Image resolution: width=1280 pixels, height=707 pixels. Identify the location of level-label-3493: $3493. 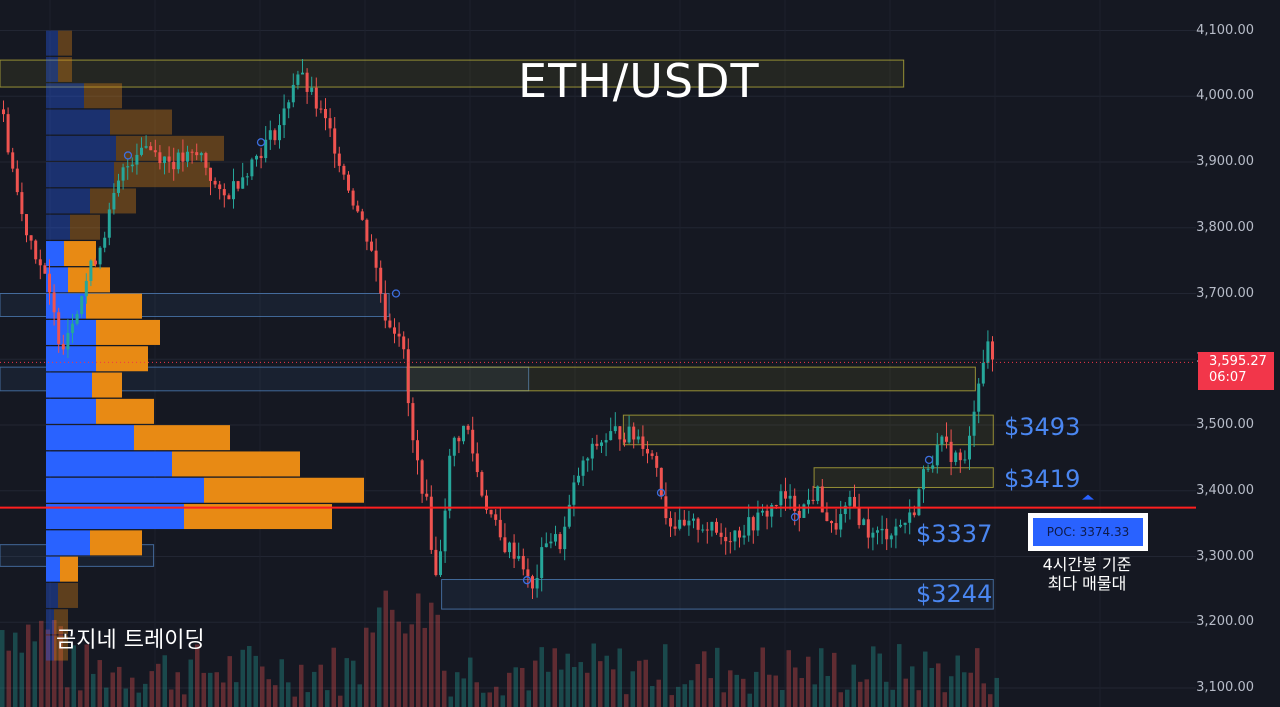
(1042, 427).